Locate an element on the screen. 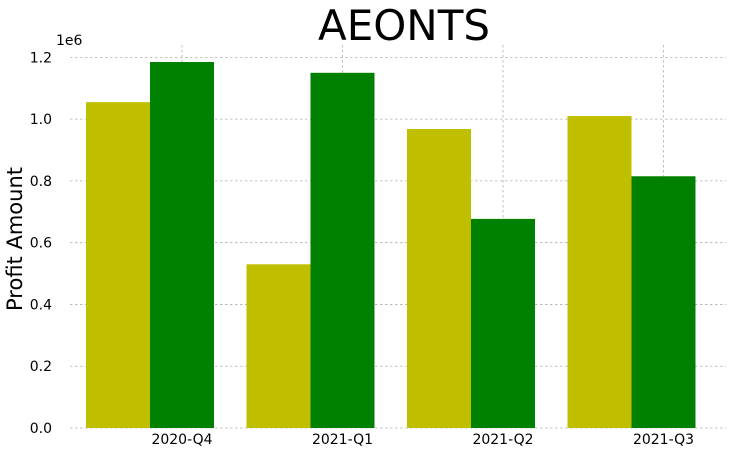 The width and height of the screenshot is (732, 452). x-tick-label: 2020-Q4 is located at coordinates (181, 440).